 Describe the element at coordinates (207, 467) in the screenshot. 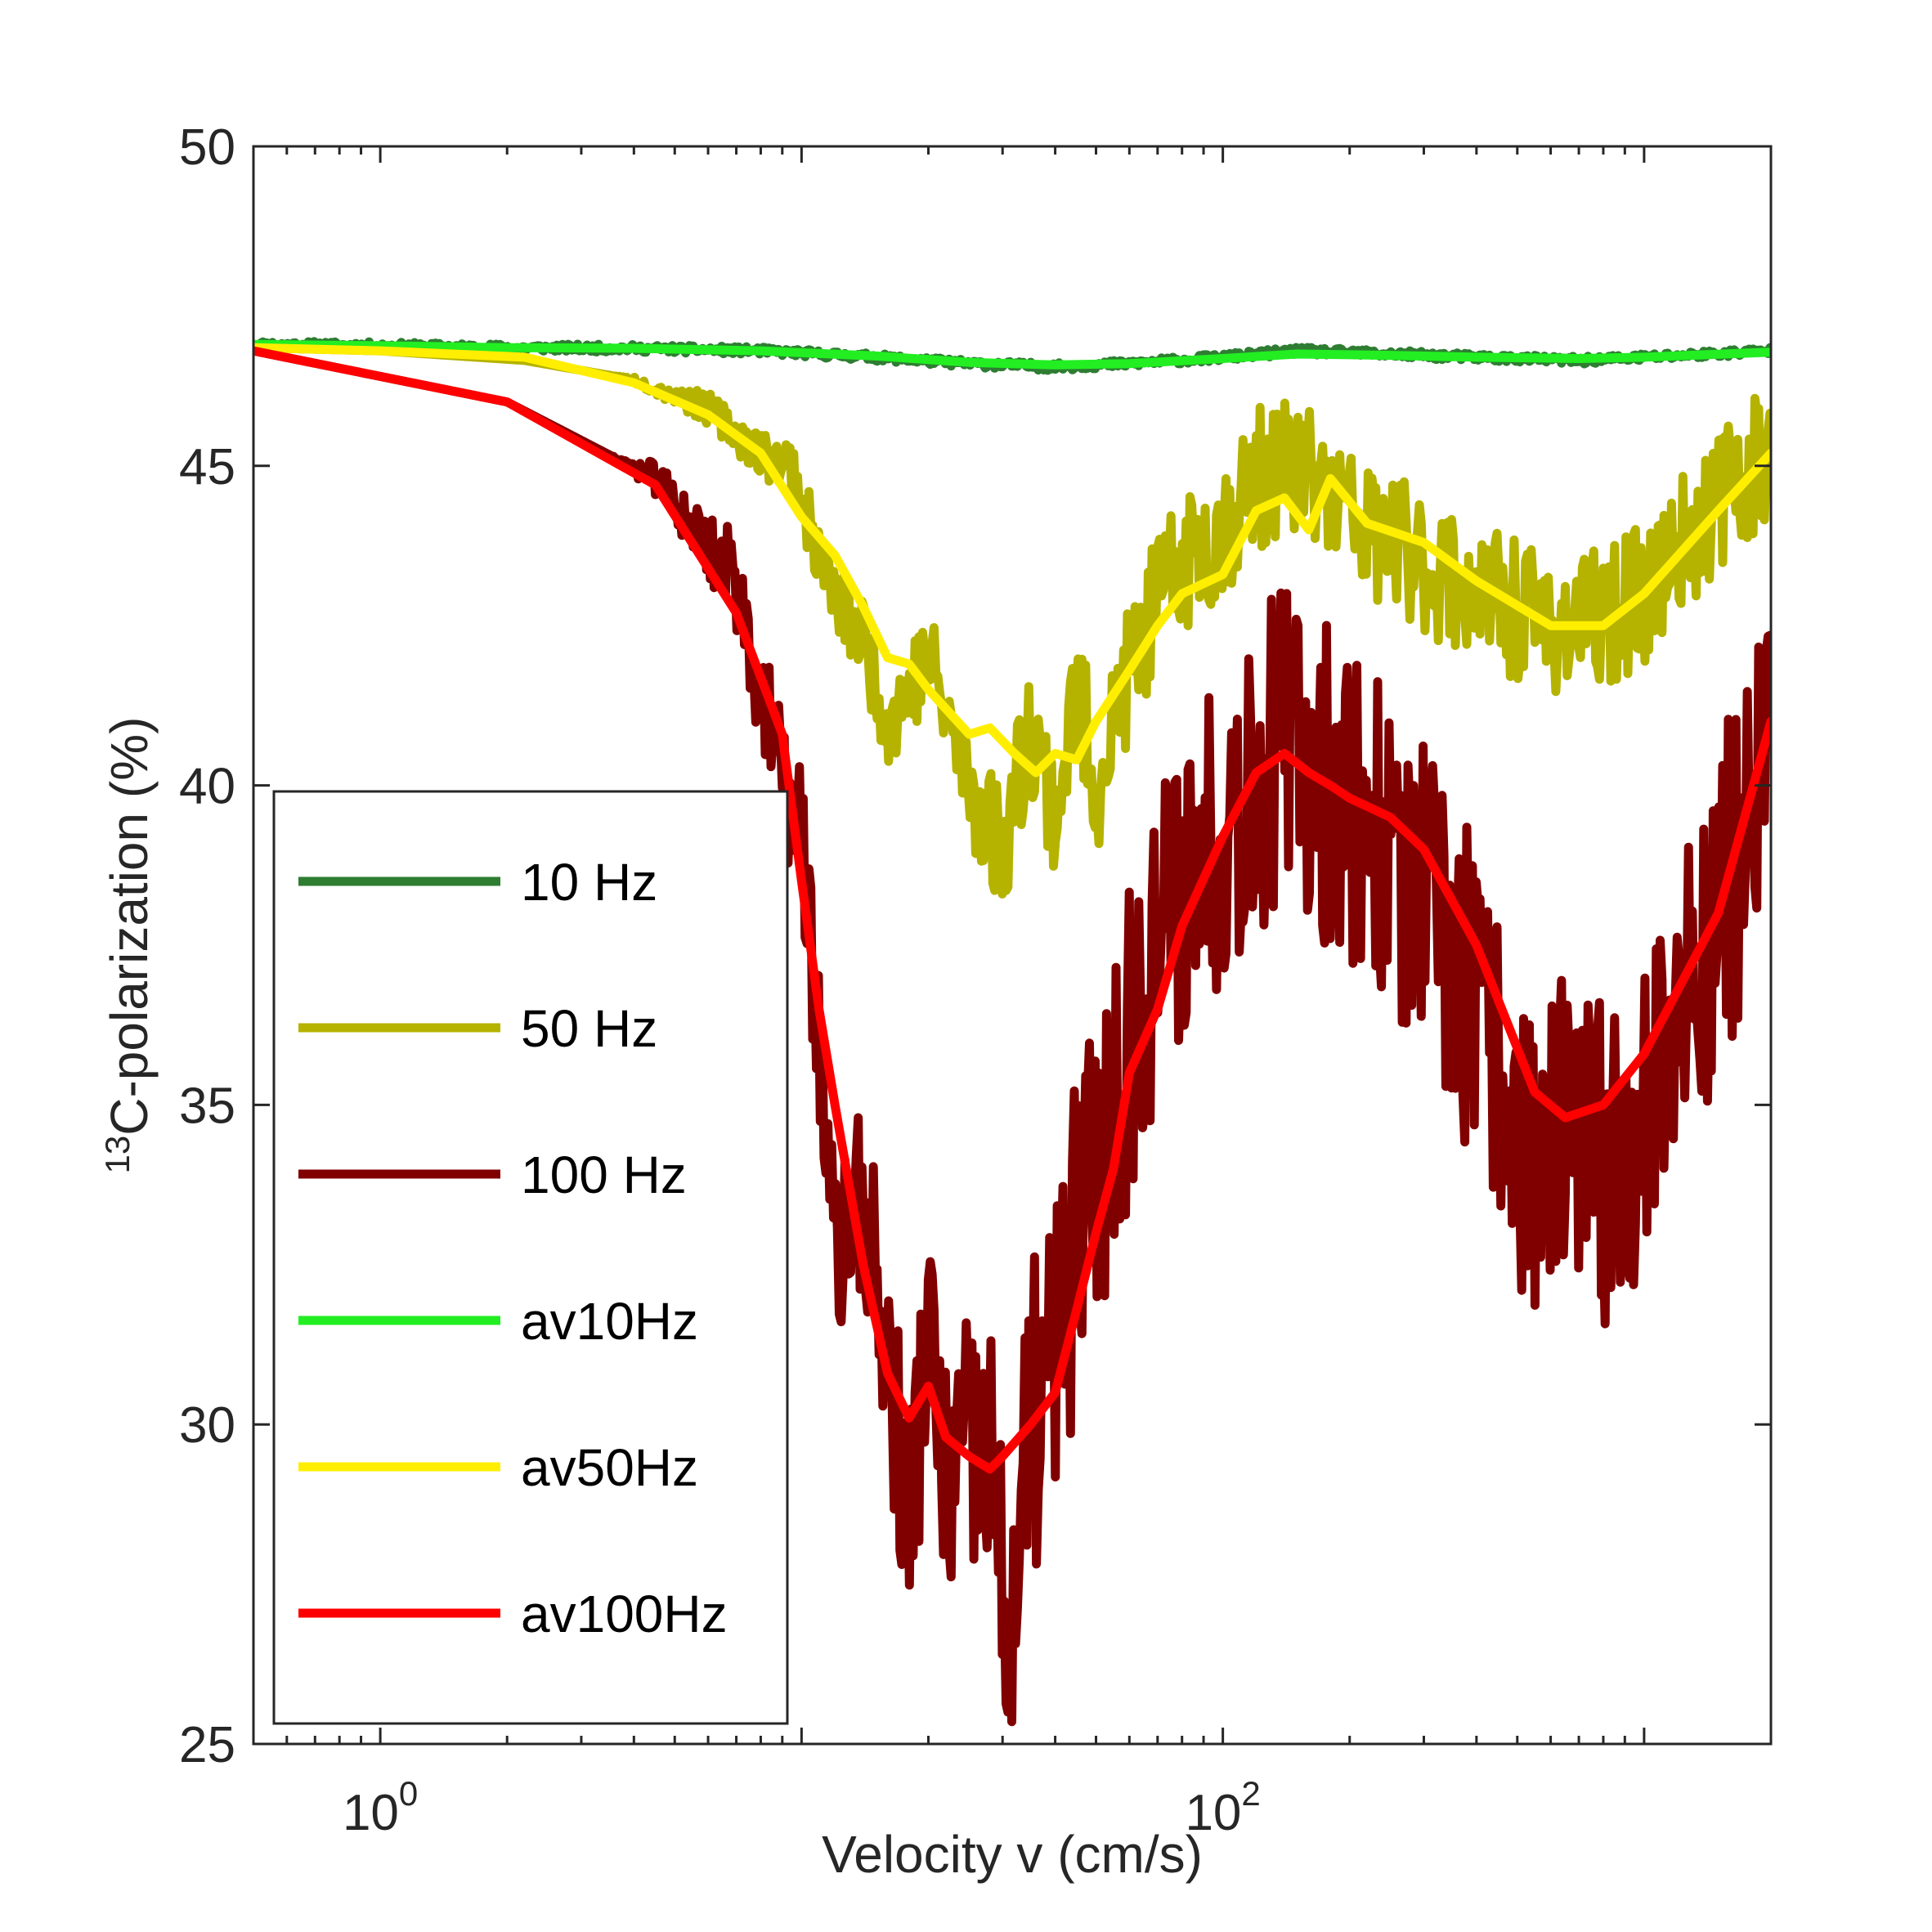

I see `y-tick-label: 45` at that location.